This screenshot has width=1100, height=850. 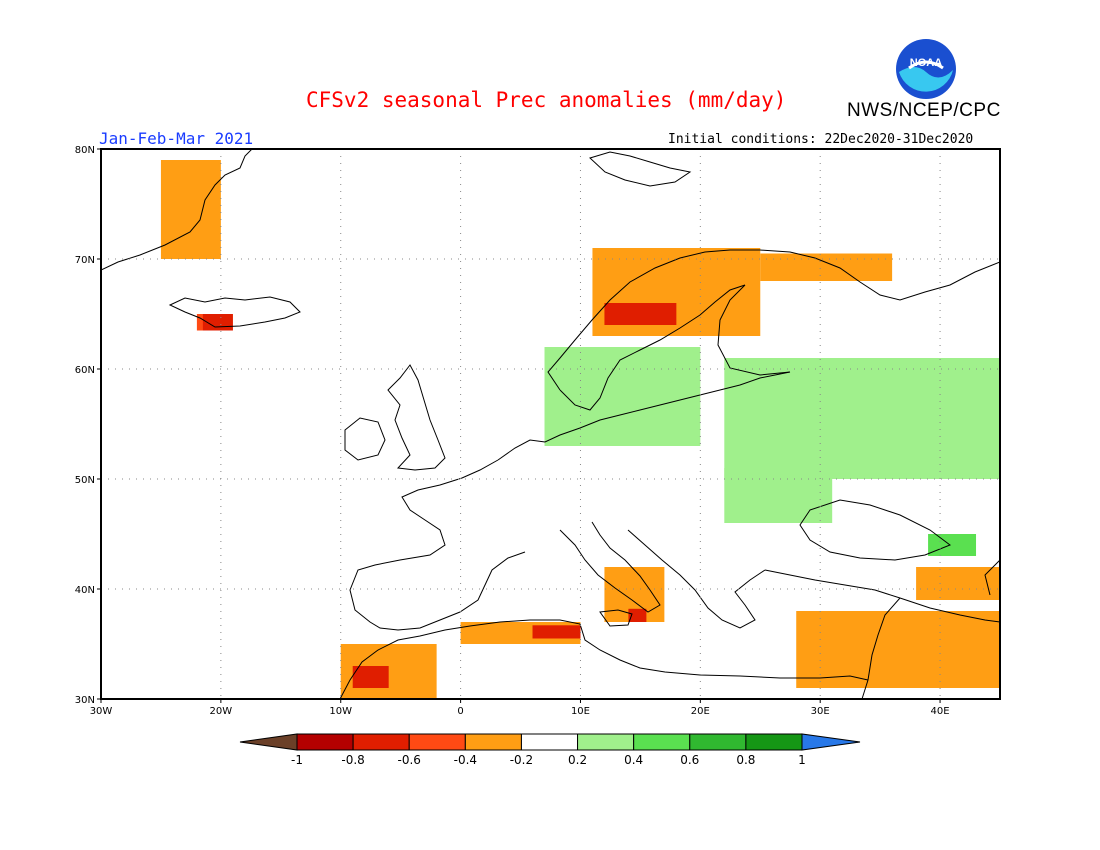 What do you see at coordinates (831, 742) in the screenshot?
I see `colorbar-right-triangle` at bounding box center [831, 742].